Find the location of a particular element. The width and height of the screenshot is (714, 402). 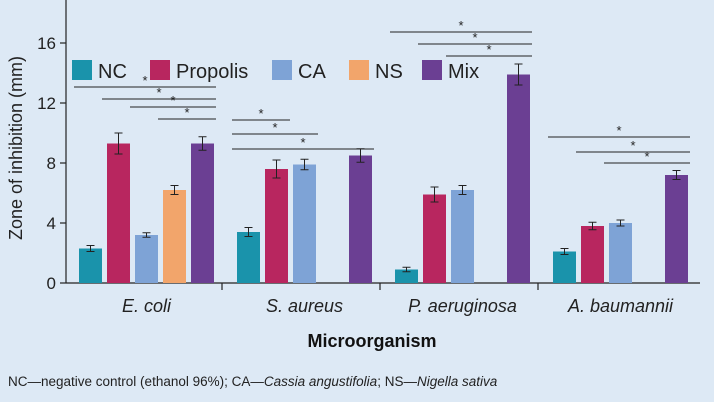

legend-swatch-mix is located at coordinates (432, 70).